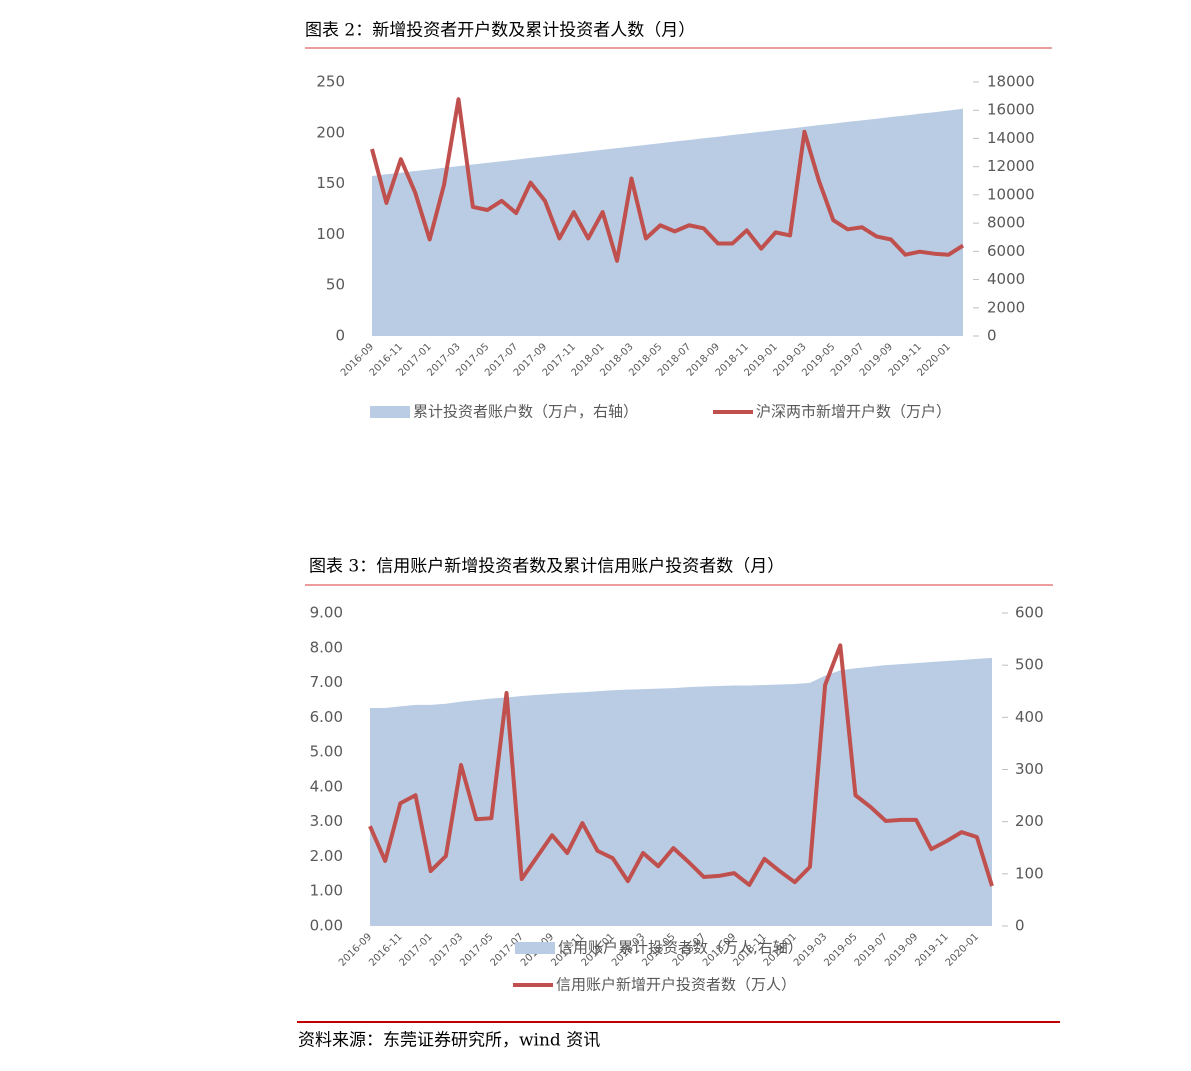 This screenshot has height=1071, width=1191. Describe the element at coordinates (500, 31) in the screenshot. I see `chart-title: 图表 2：新增投资者开户数及累计投资者人数（月）` at that location.